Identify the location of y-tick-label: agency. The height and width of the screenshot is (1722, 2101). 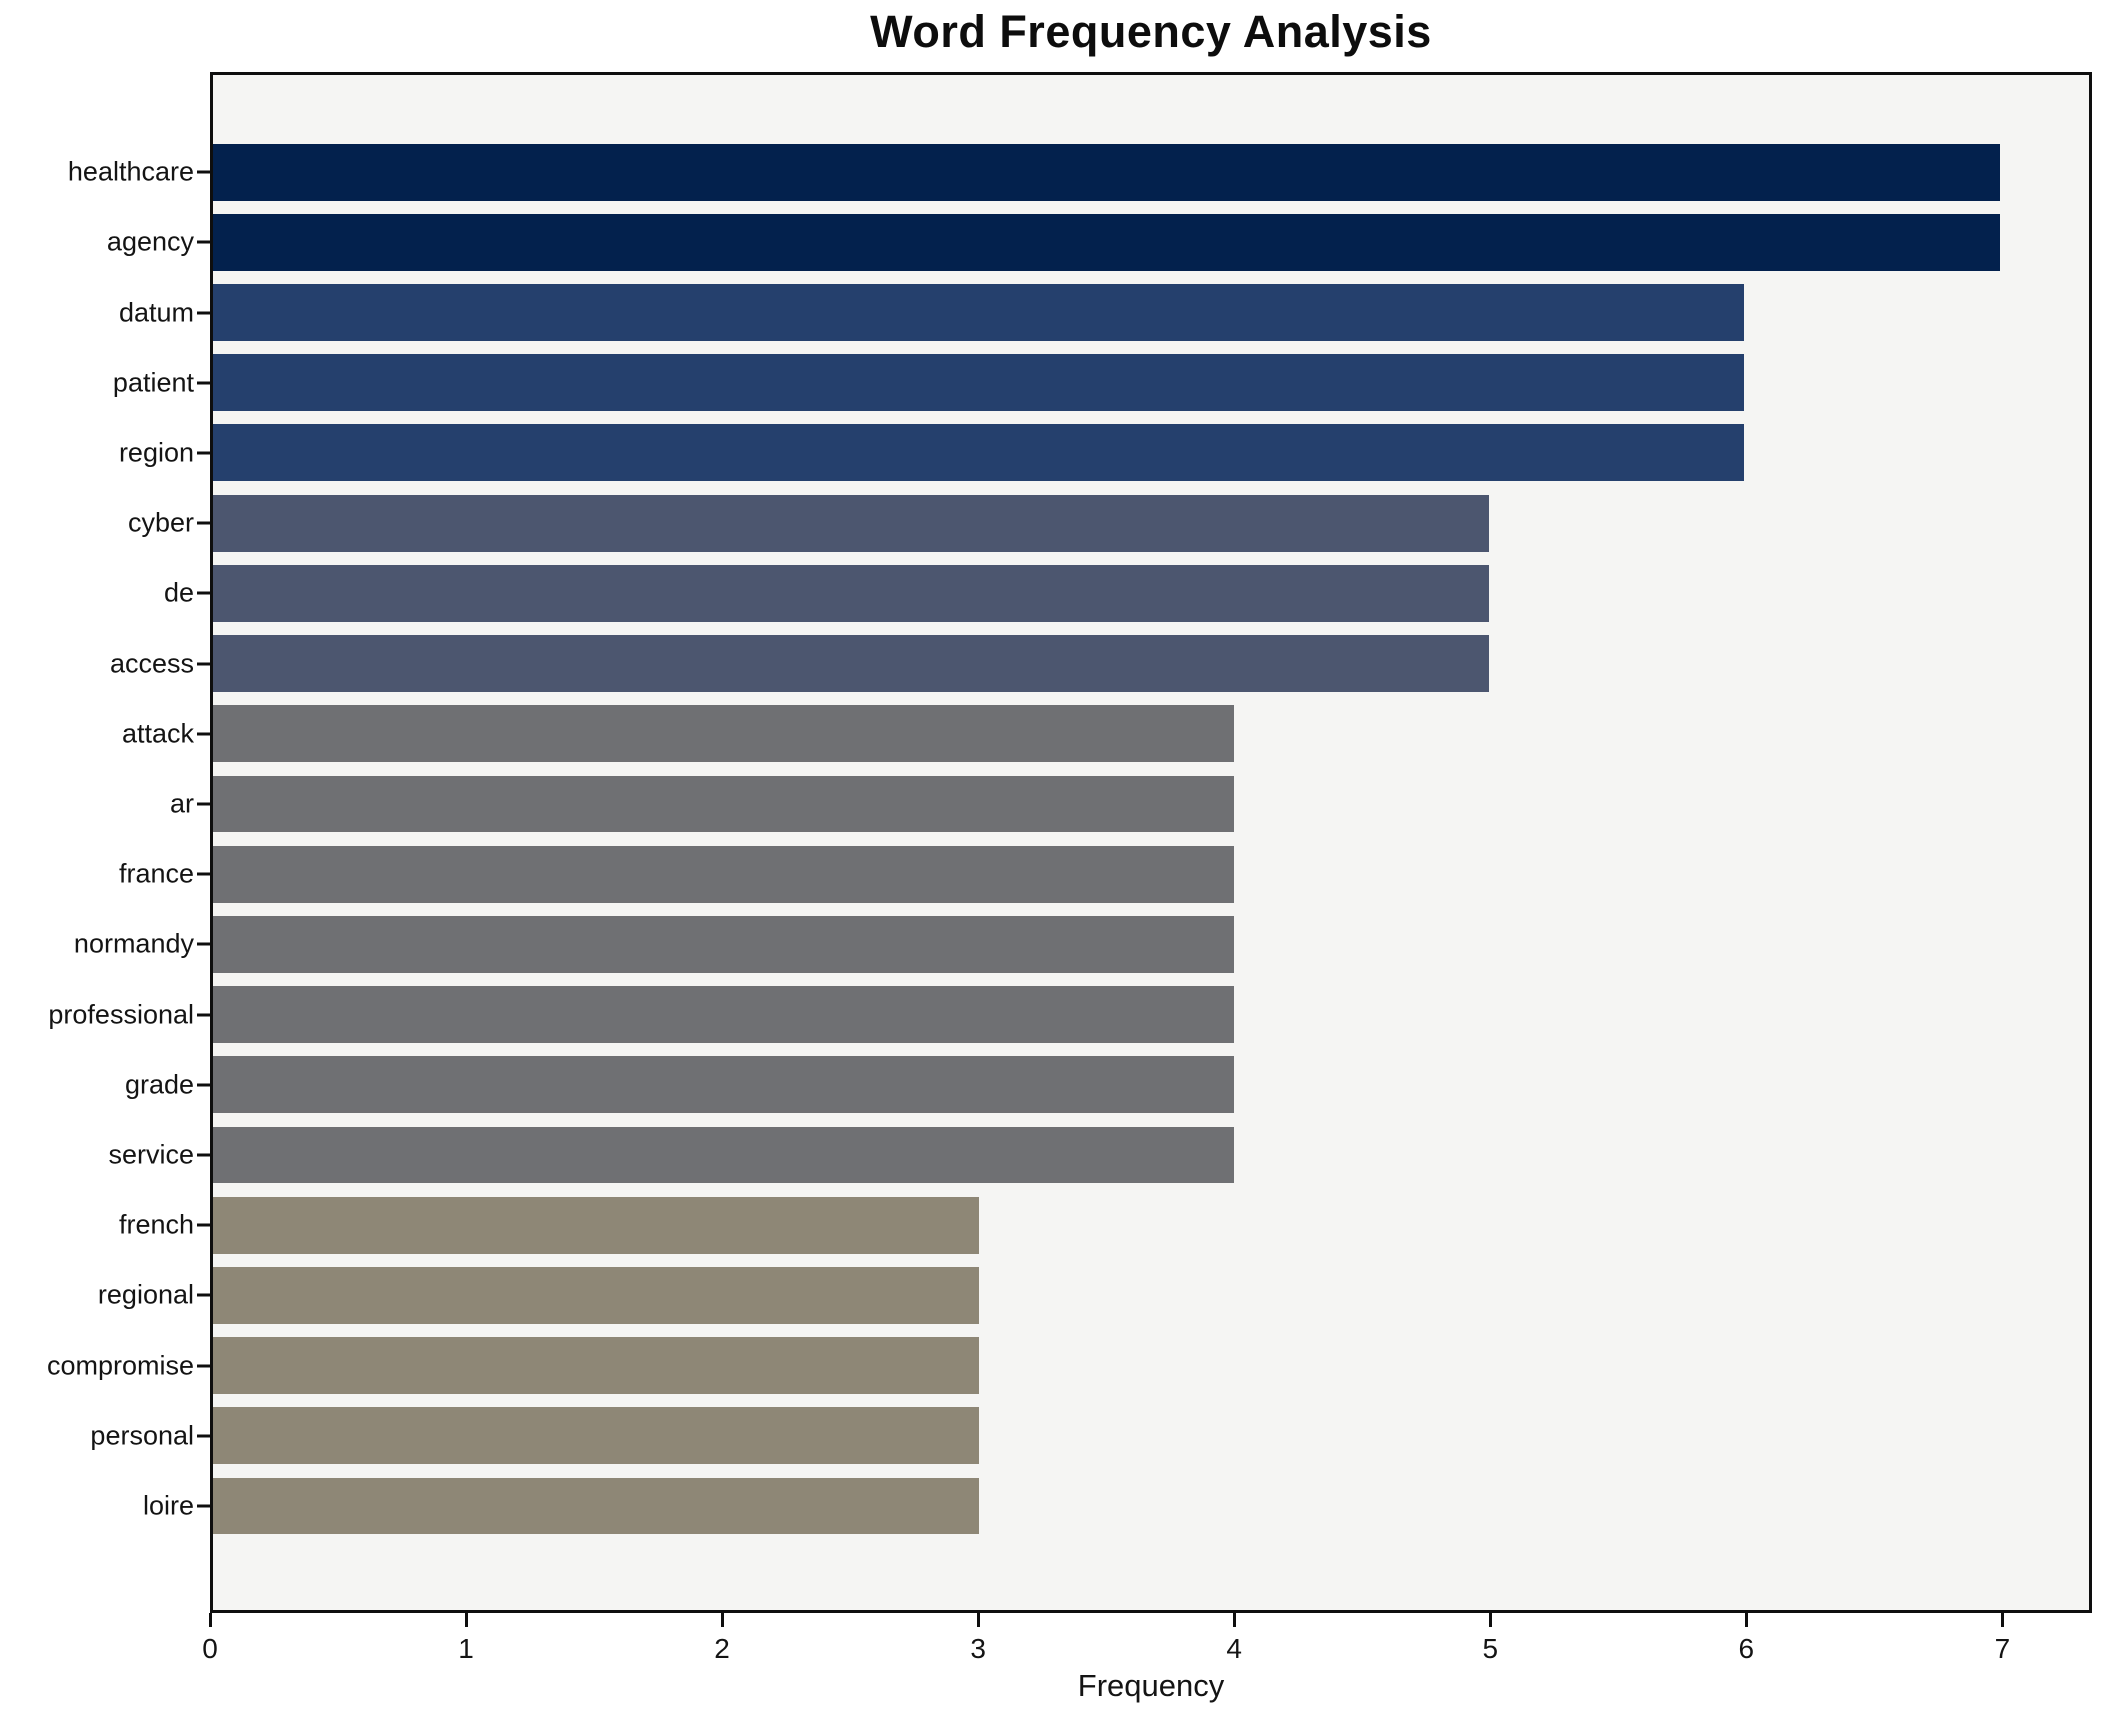
(150, 241).